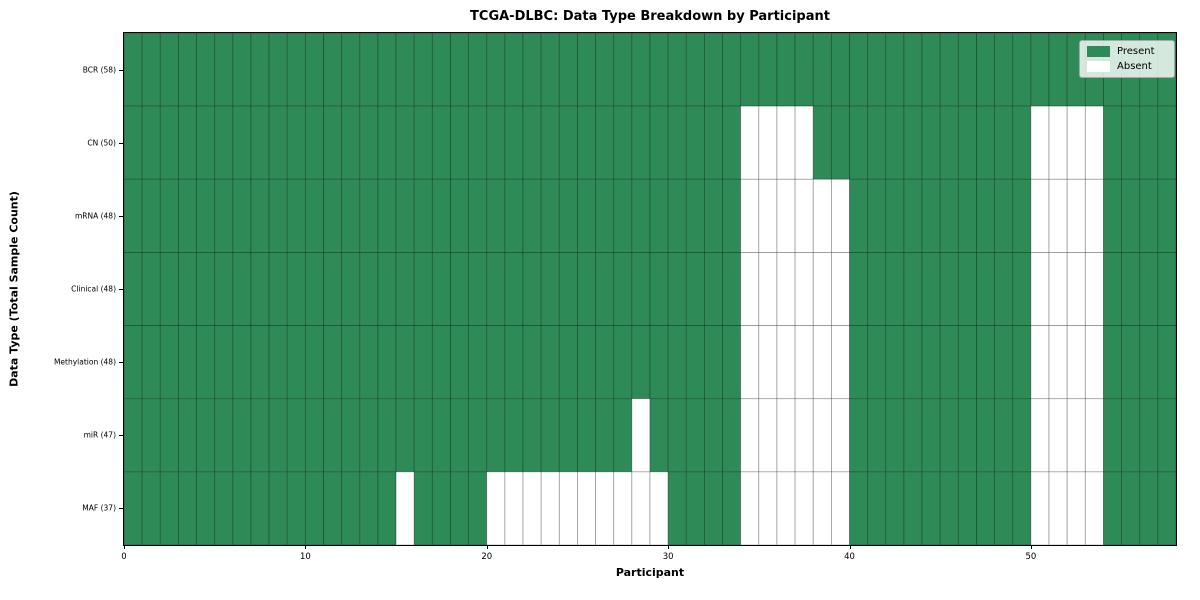 The height and width of the screenshot is (600, 1200). I want to click on x-tick-mark, so click(850, 547).